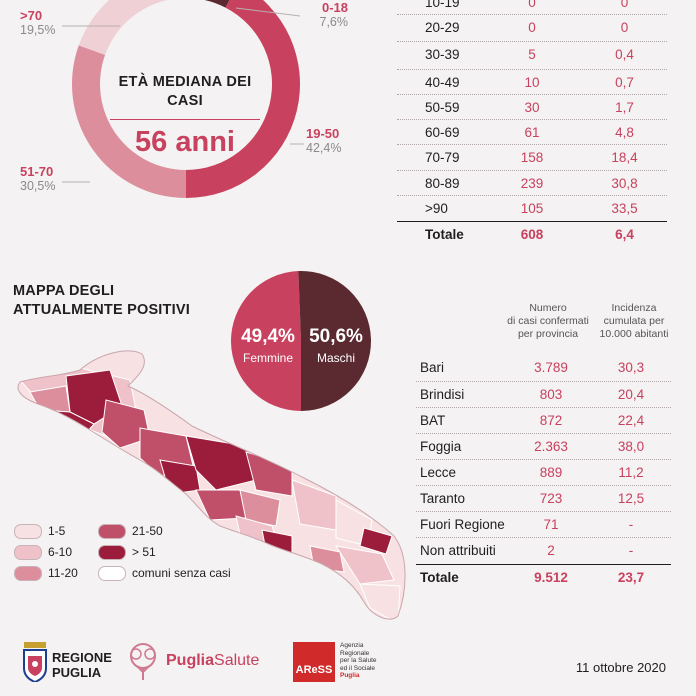  I want to click on table-row: >90 105 33,5, so click(532, 208).